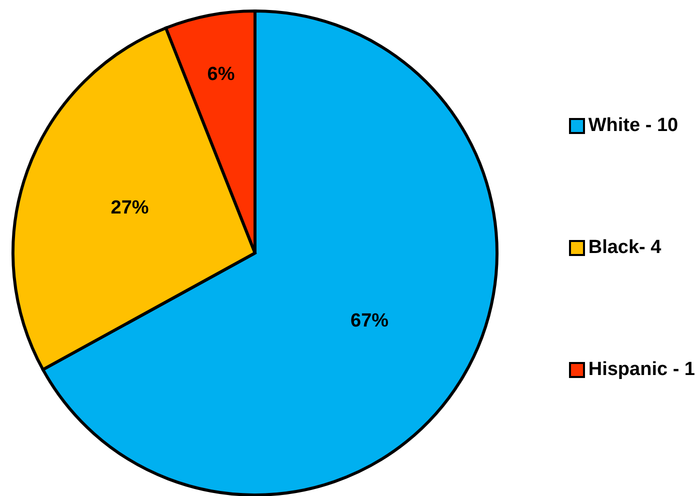  Describe the element at coordinates (633, 126) in the screenshot. I see `legend-label: White - 10` at that location.